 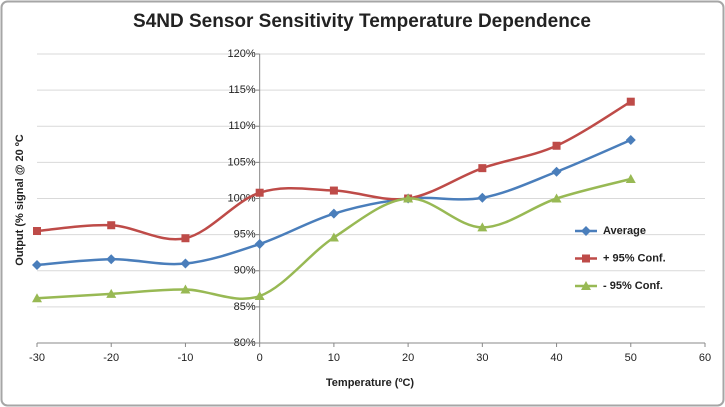 What do you see at coordinates (20, 200) in the screenshot?
I see `y-axis-label: Output (% signal @ 20 ºC` at bounding box center [20, 200].